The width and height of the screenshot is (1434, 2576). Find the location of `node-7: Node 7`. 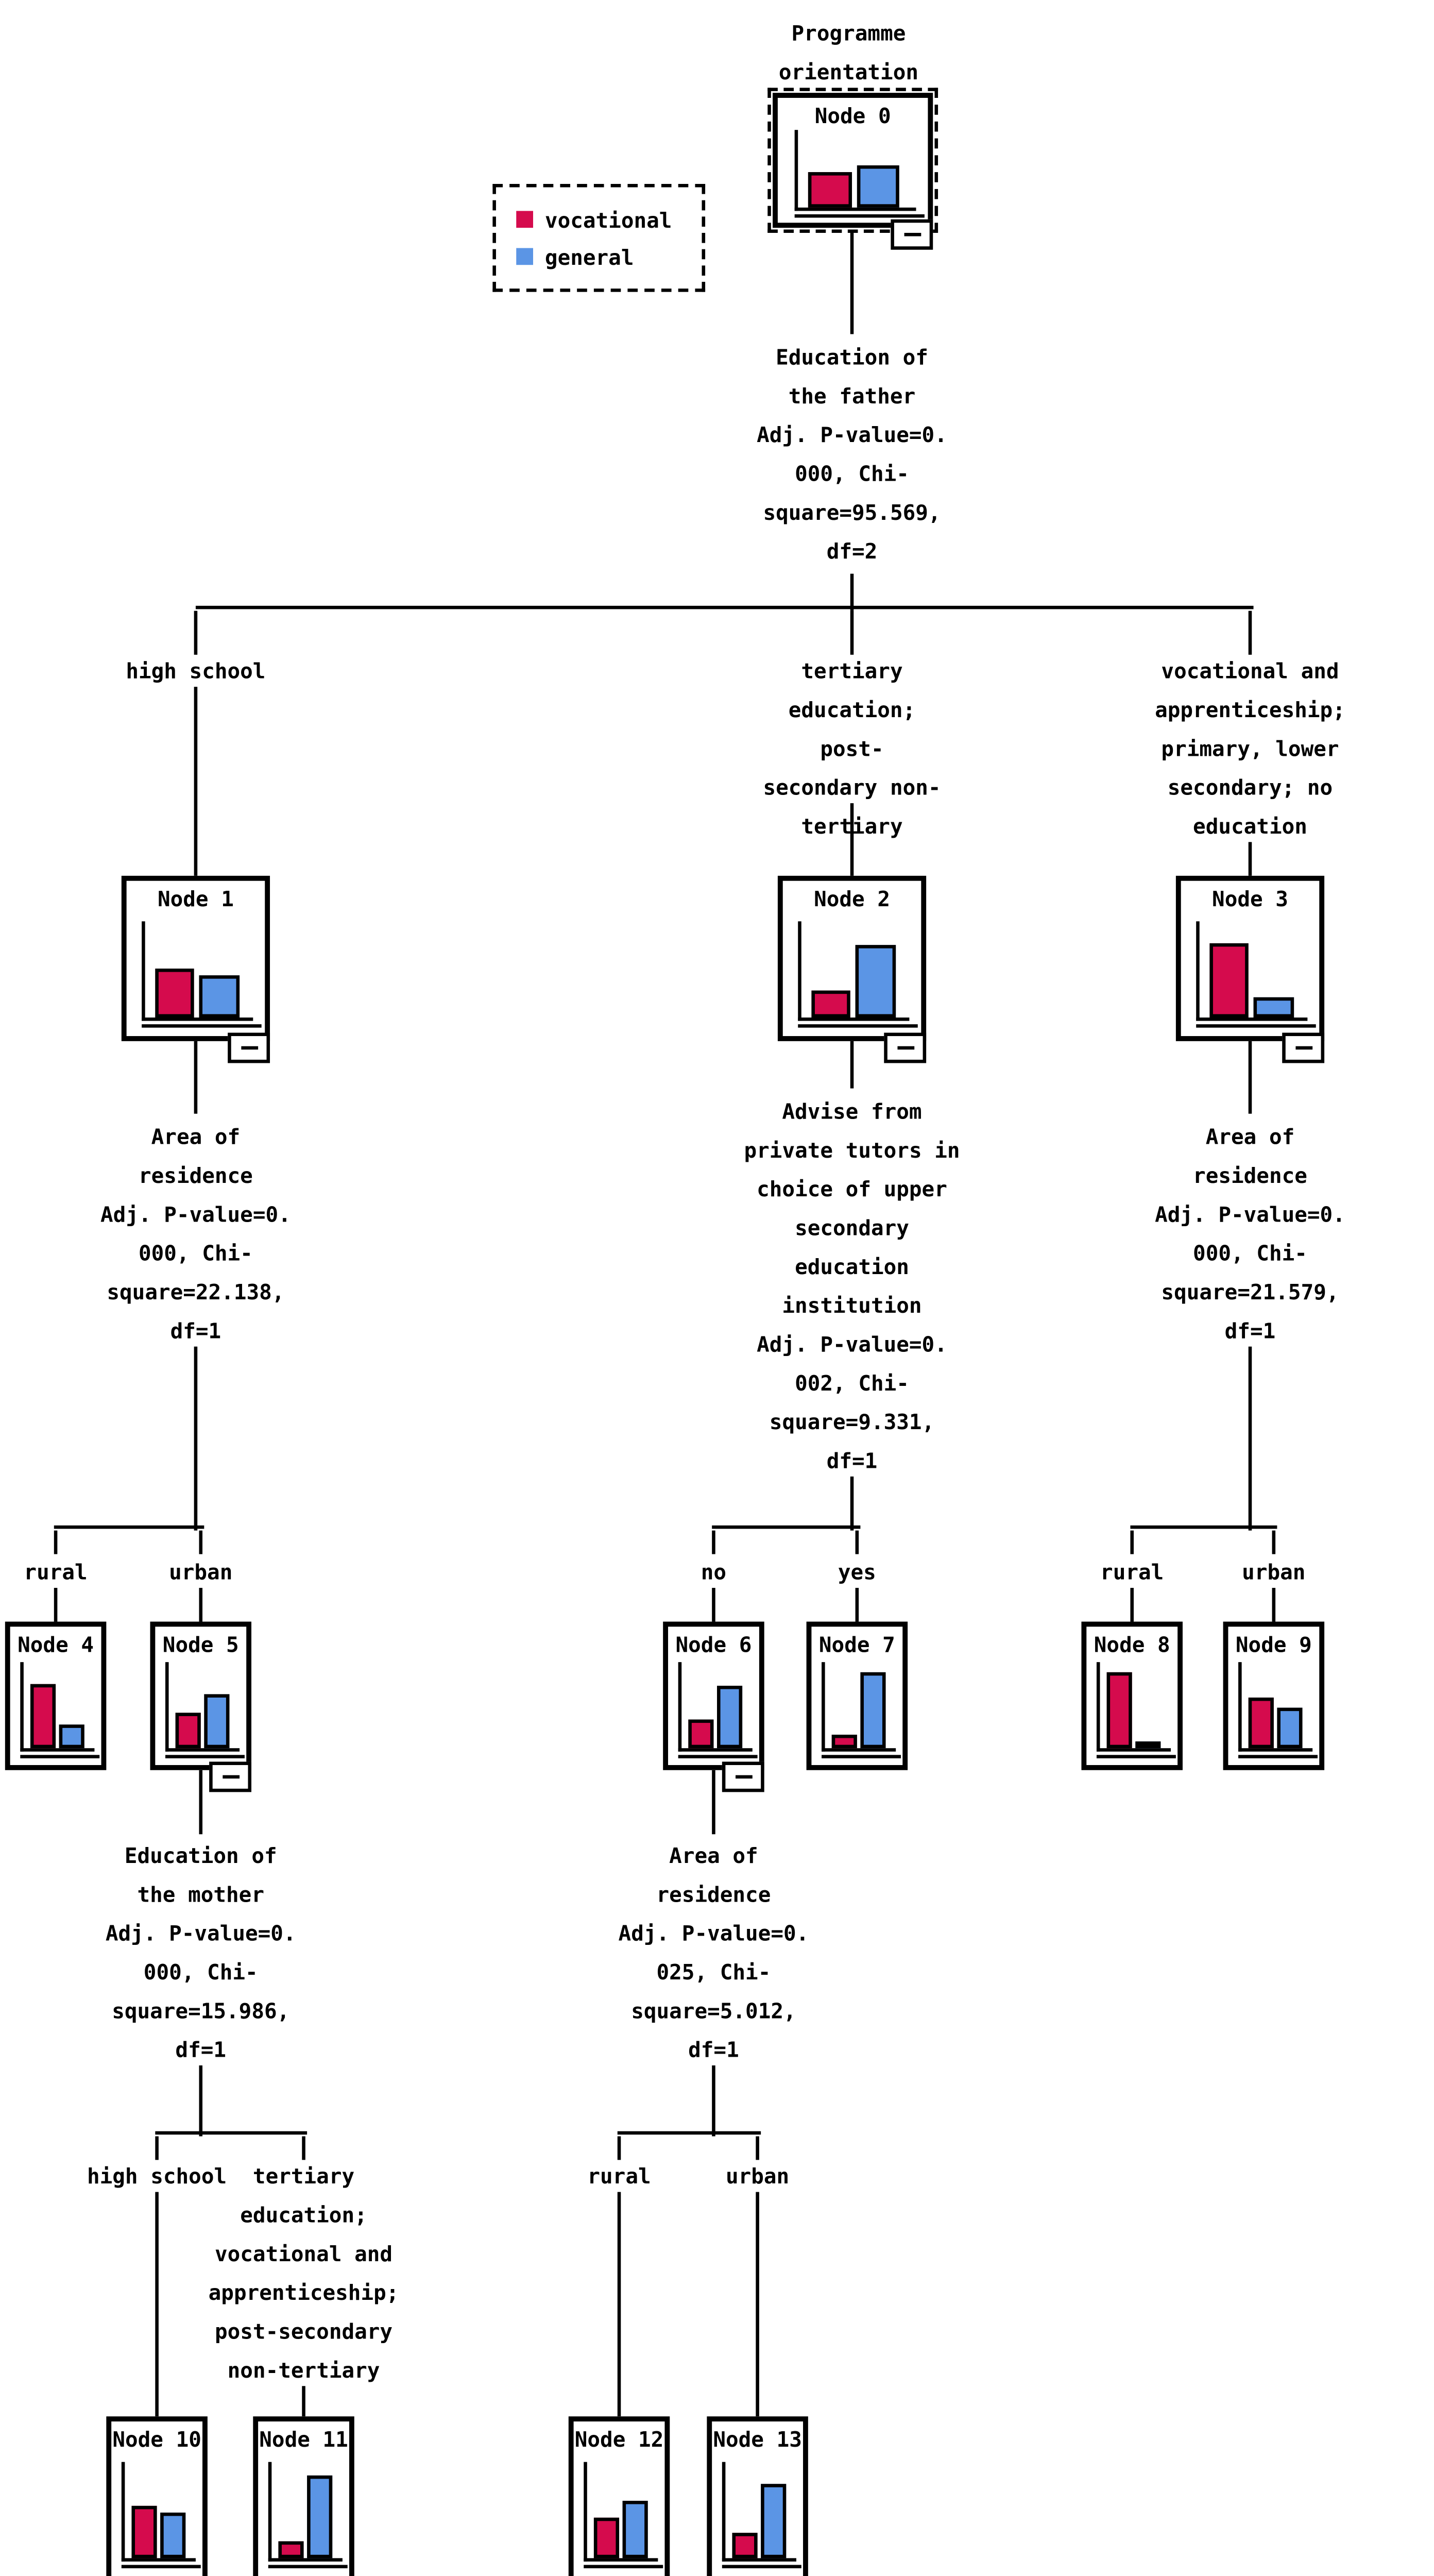

node-7: Node 7 is located at coordinates (857, 1695).